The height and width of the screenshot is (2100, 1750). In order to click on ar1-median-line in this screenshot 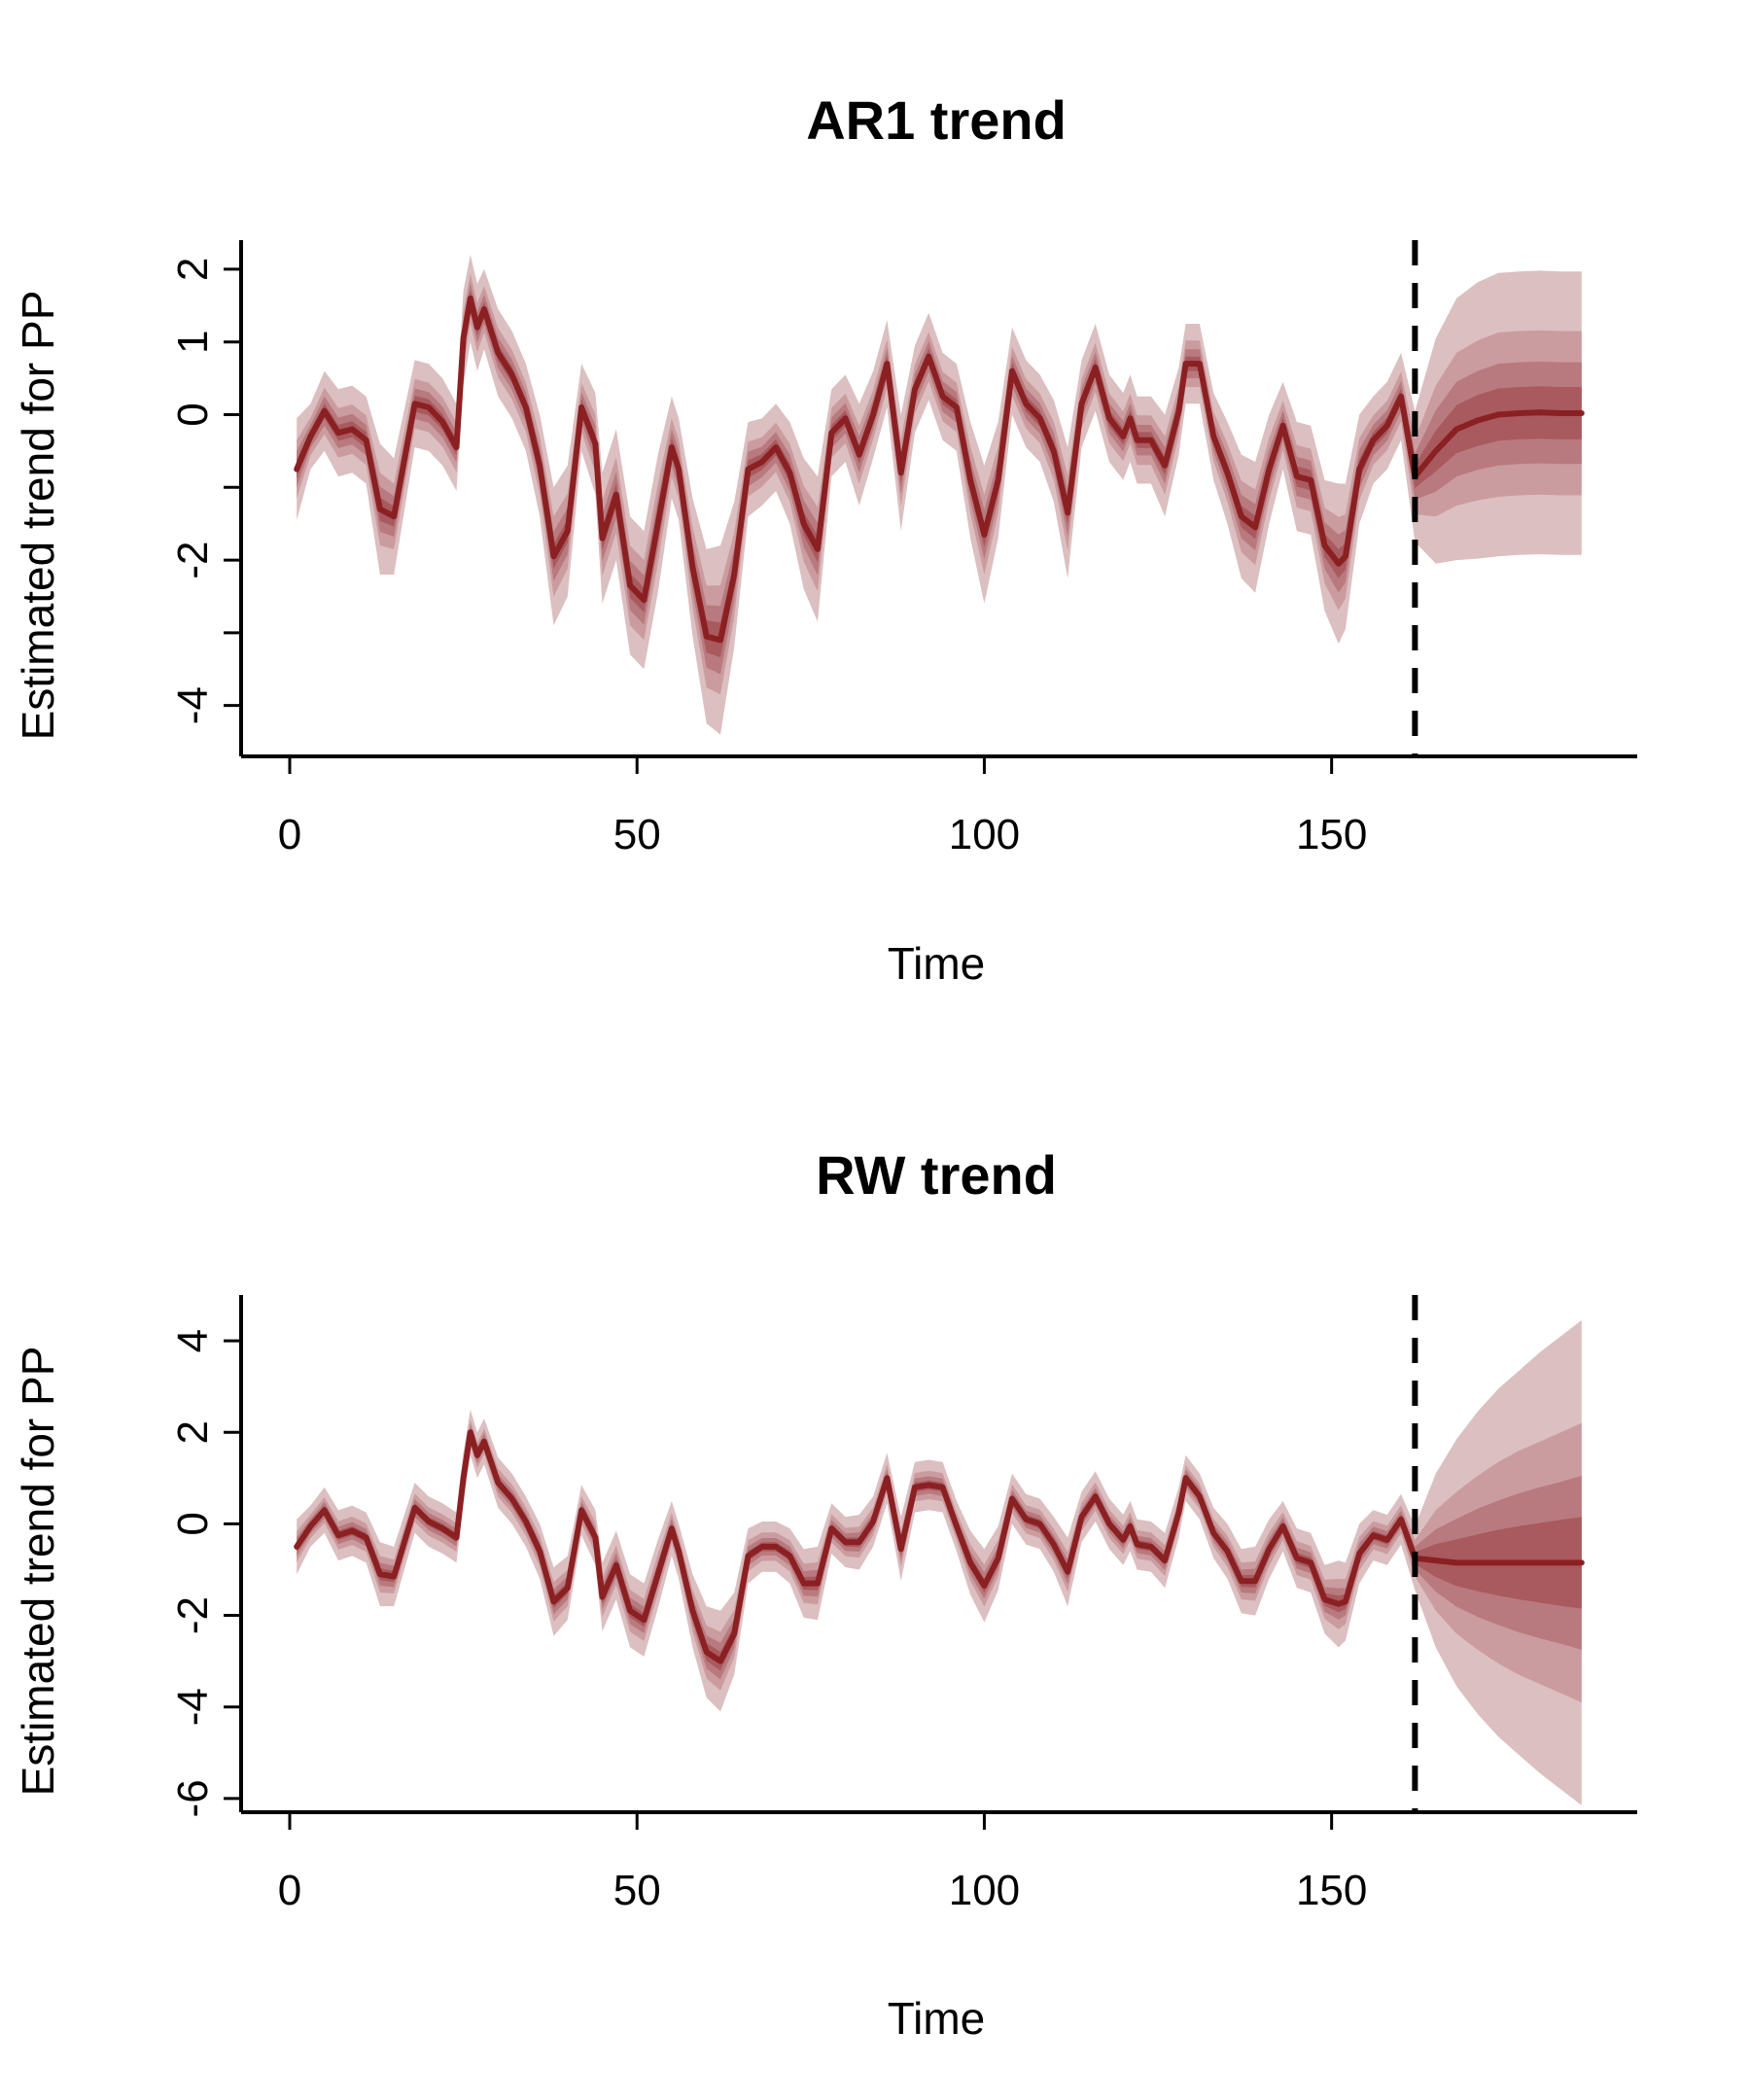, I will do `click(939, 469)`.